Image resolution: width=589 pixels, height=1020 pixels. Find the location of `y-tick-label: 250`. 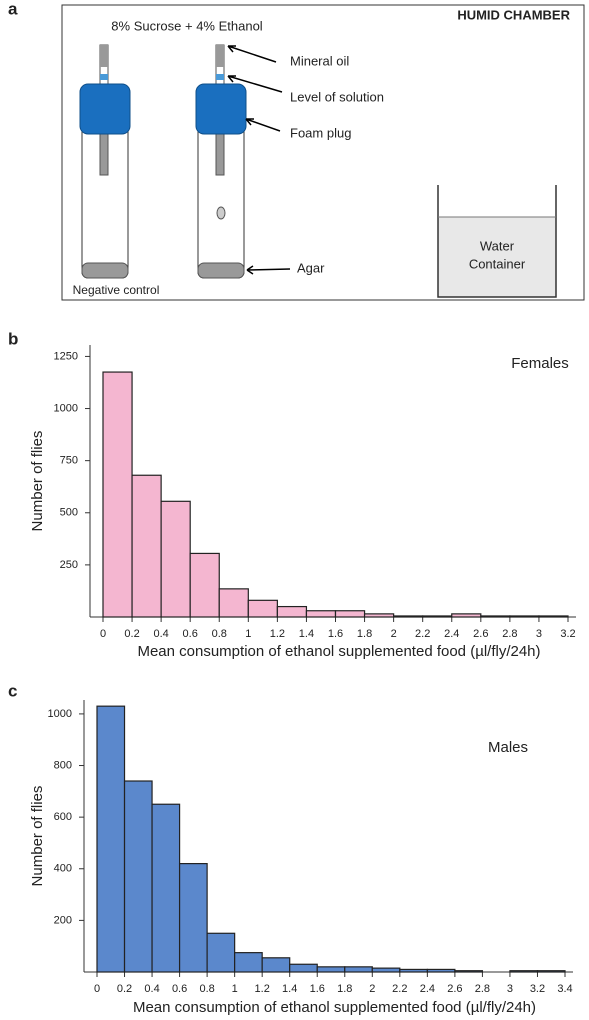

y-tick-label: 250 is located at coordinates (69, 565).